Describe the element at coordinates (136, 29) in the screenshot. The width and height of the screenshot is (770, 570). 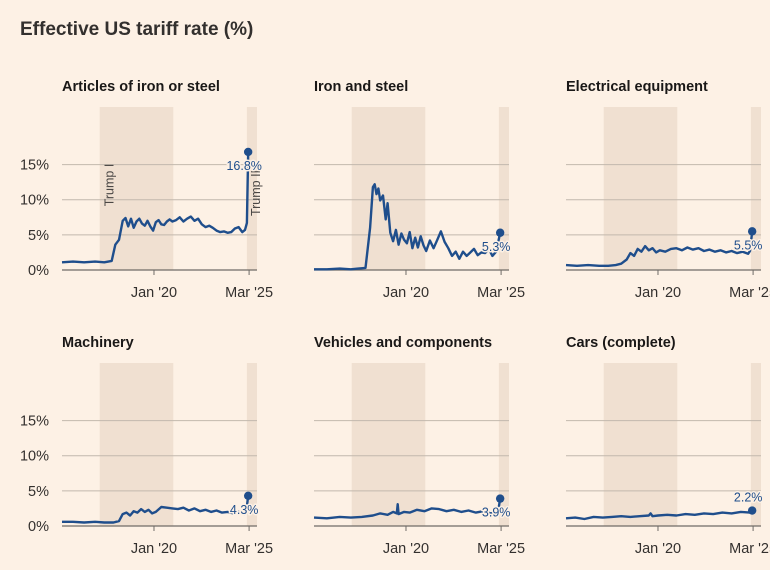
I see `chart-title: Effective US tariff rate (%)` at that location.